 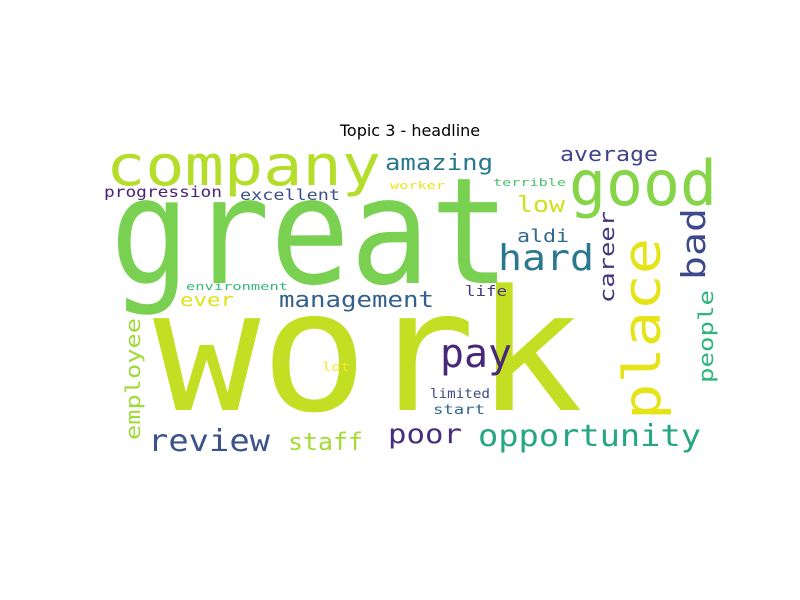 I want to click on word-excellent: excellent, so click(x=290, y=195).